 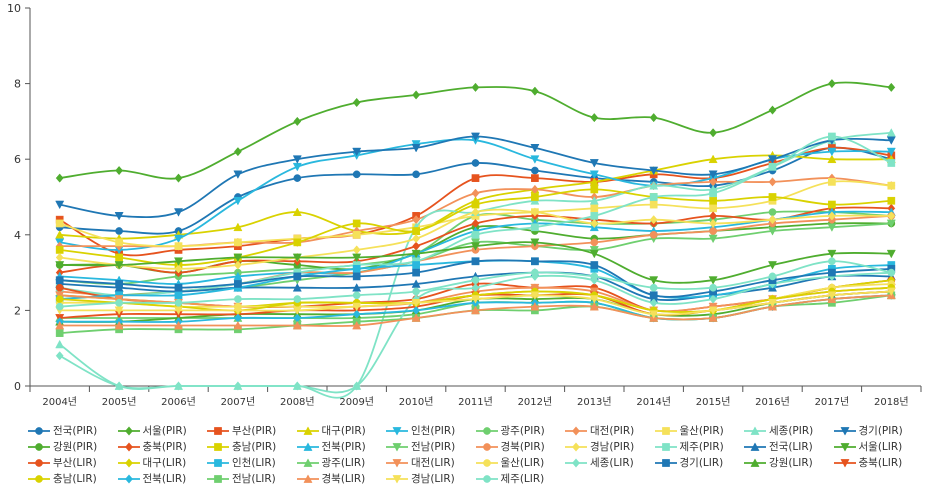 I want to click on legend-item: 충북(PIR), so click(x=162, y=446).